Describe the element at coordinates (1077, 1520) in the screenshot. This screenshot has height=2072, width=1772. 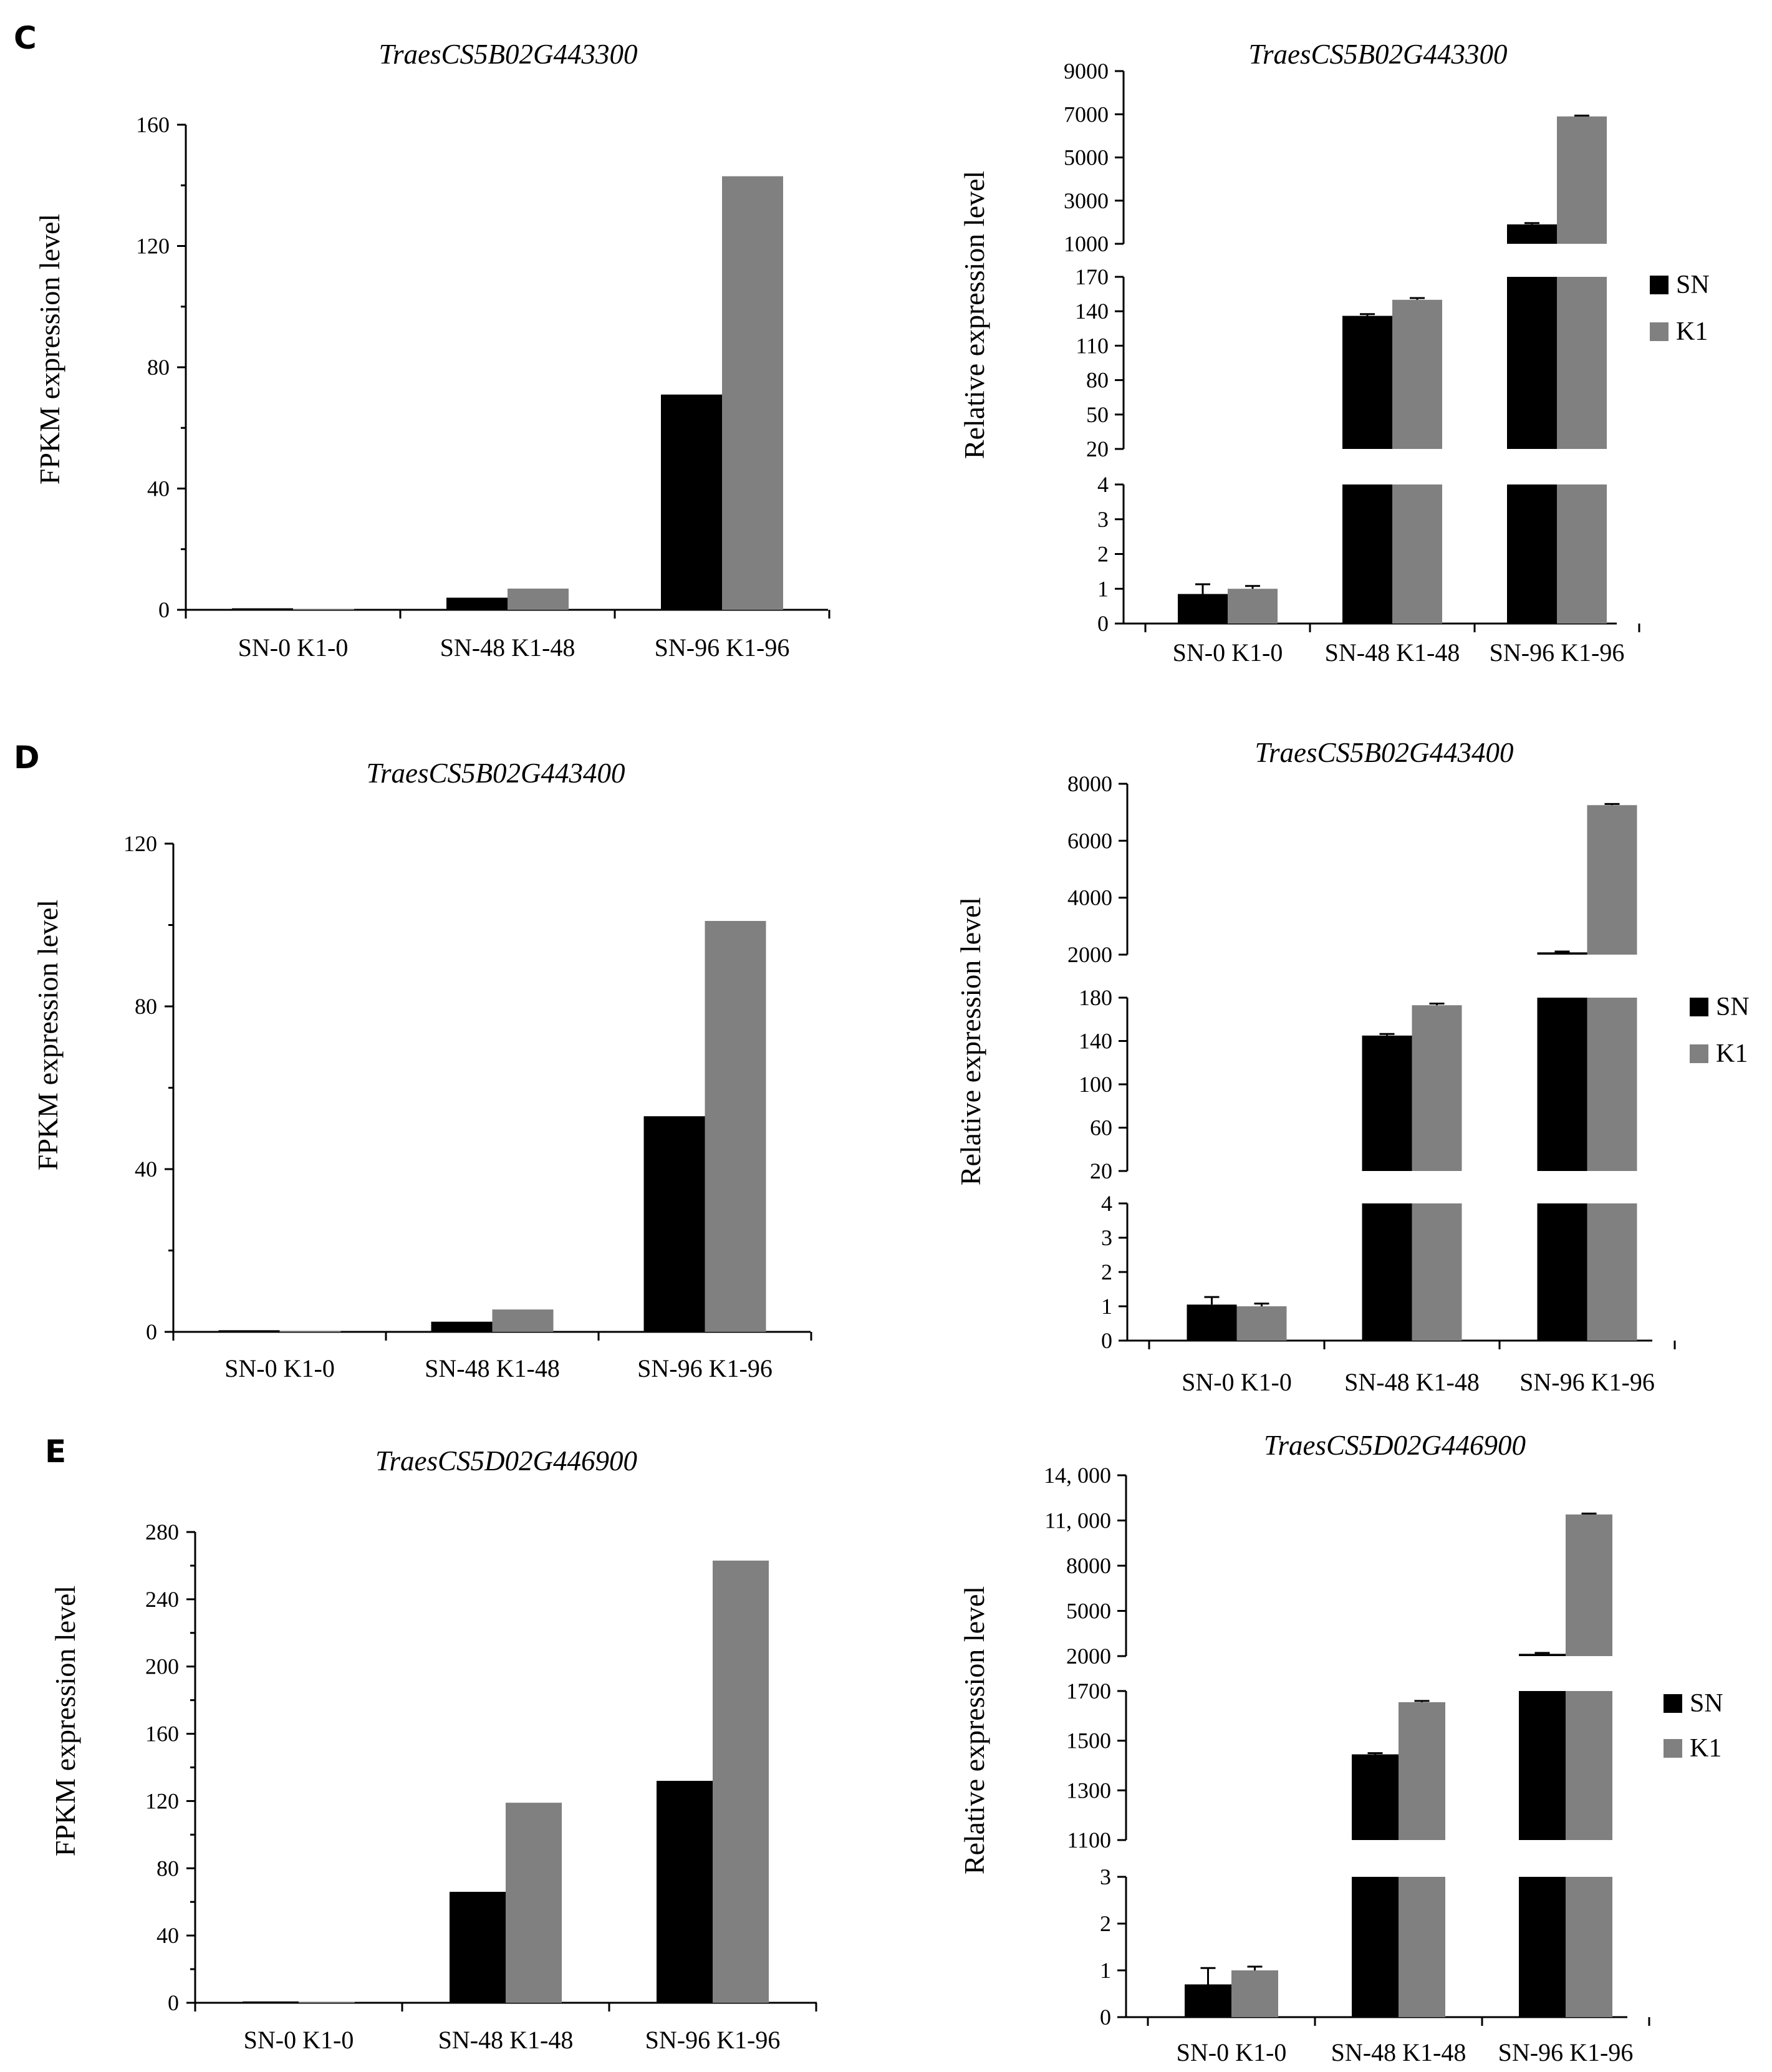
I see `y-tick-label: 11, 000` at that location.